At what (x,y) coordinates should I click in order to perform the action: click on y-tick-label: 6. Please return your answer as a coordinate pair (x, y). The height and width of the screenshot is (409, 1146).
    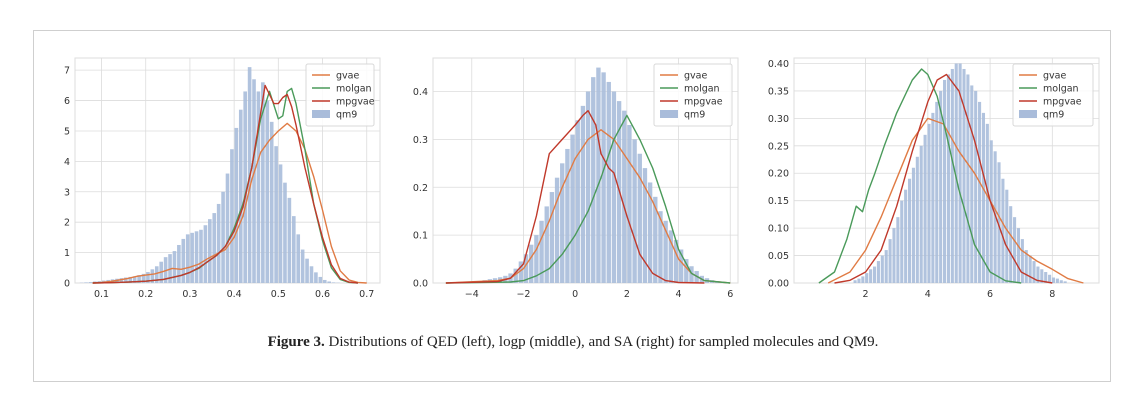
    Looking at the image, I should click on (67, 101).